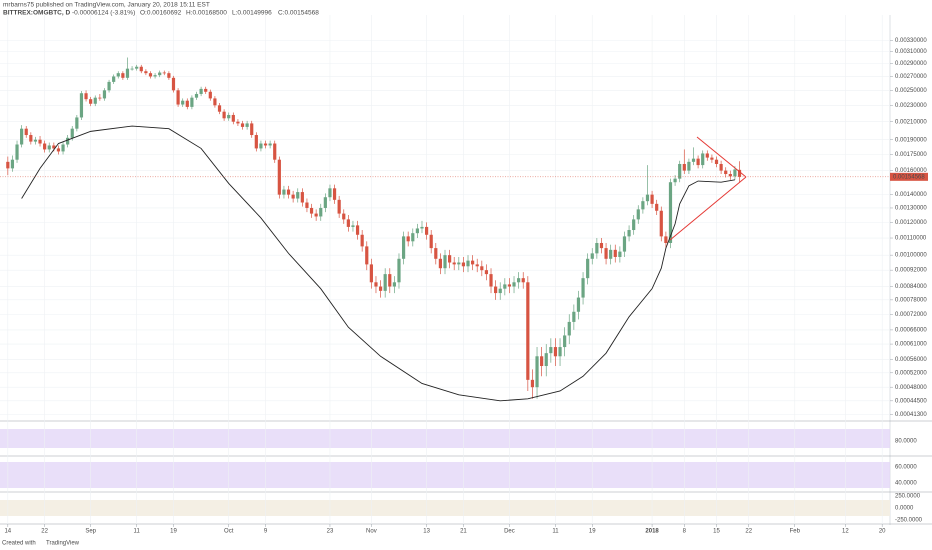 The image size is (932, 550). What do you see at coordinates (90, 532) in the screenshot?
I see `x-tick-label: Sep` at bounding box center [90, 532].